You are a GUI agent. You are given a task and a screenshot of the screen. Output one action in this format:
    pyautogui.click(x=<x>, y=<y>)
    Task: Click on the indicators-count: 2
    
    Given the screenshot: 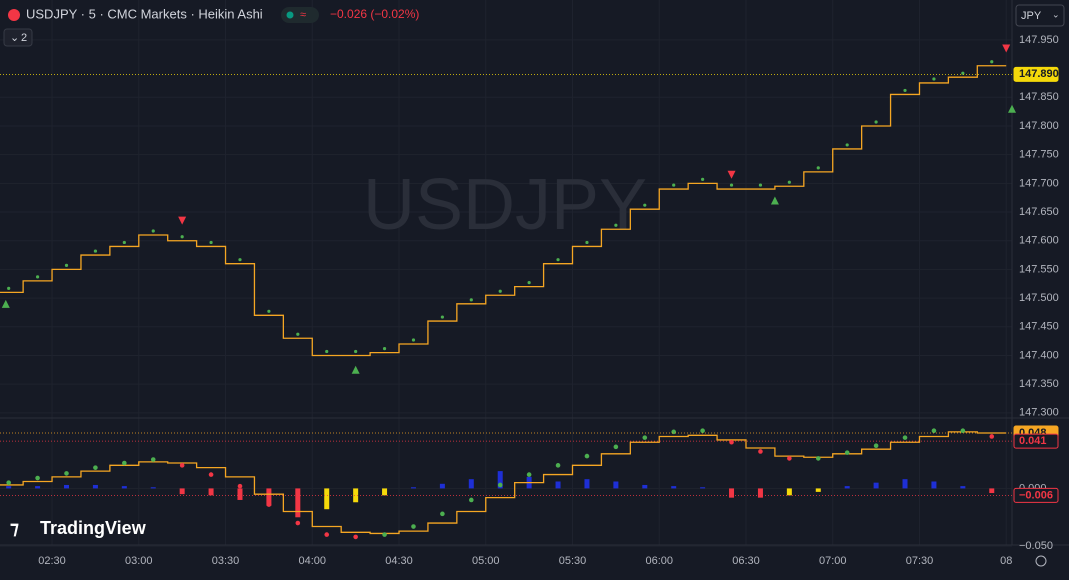 What is the action you would take?
    pyautogui.click(x=24, y=38)
    